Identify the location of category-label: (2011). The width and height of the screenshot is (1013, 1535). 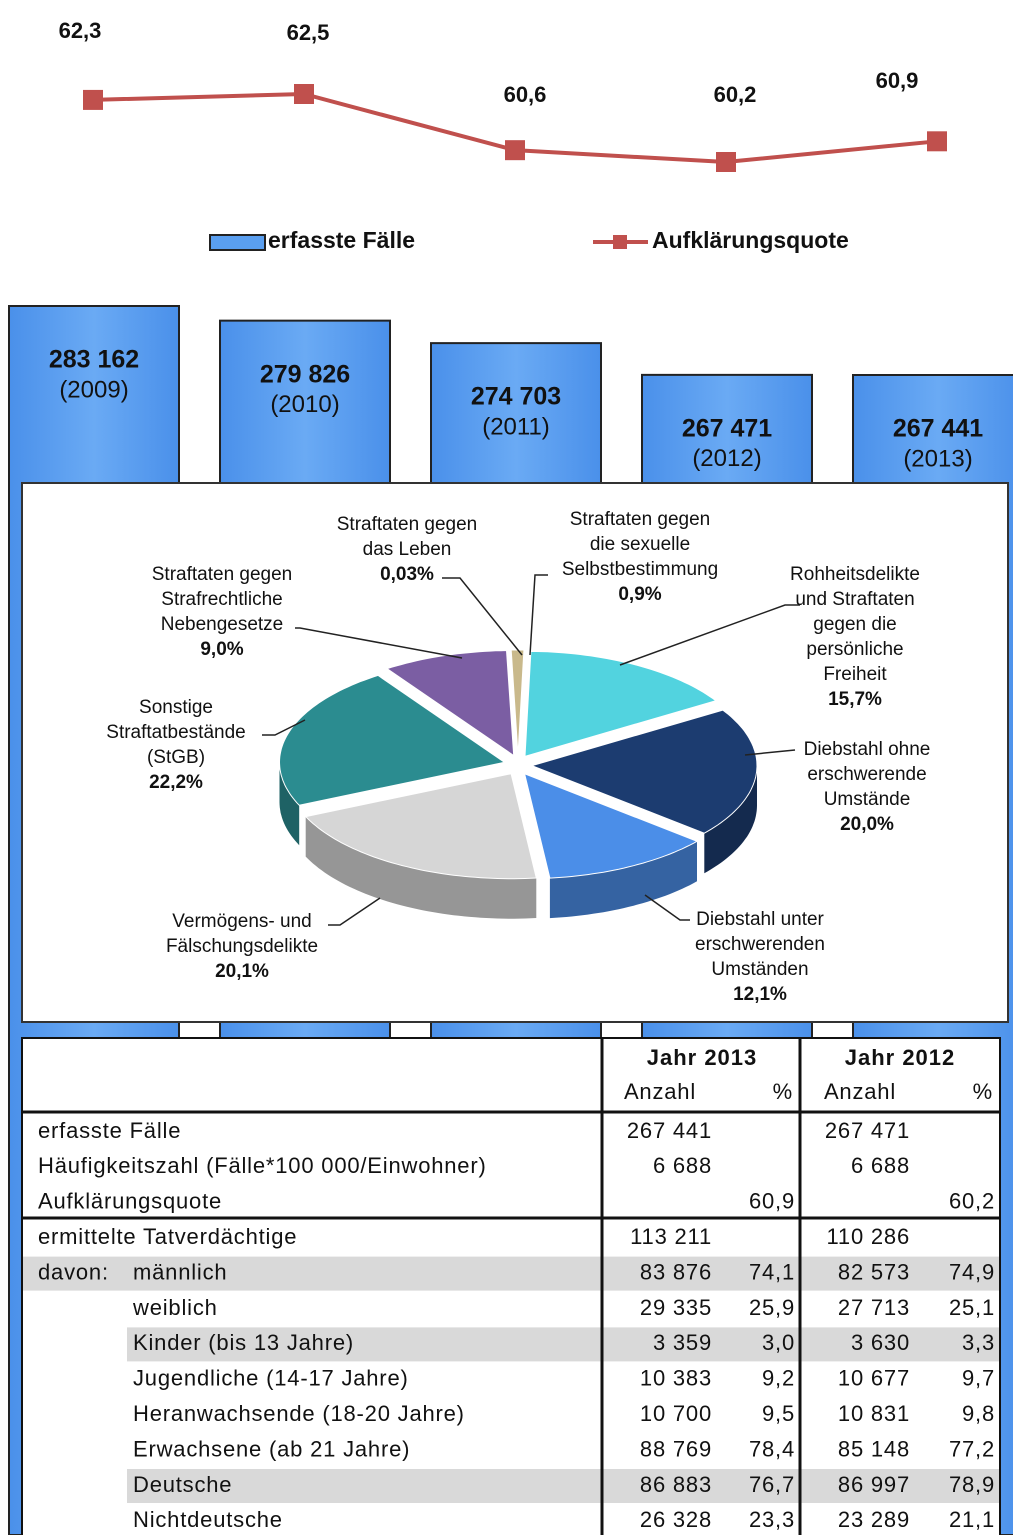
(516, 426).